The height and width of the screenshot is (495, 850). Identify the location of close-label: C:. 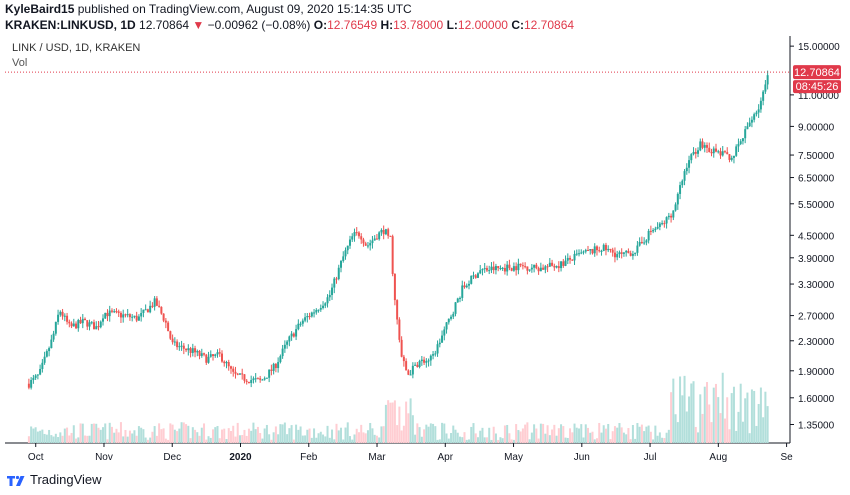
(517, 25).